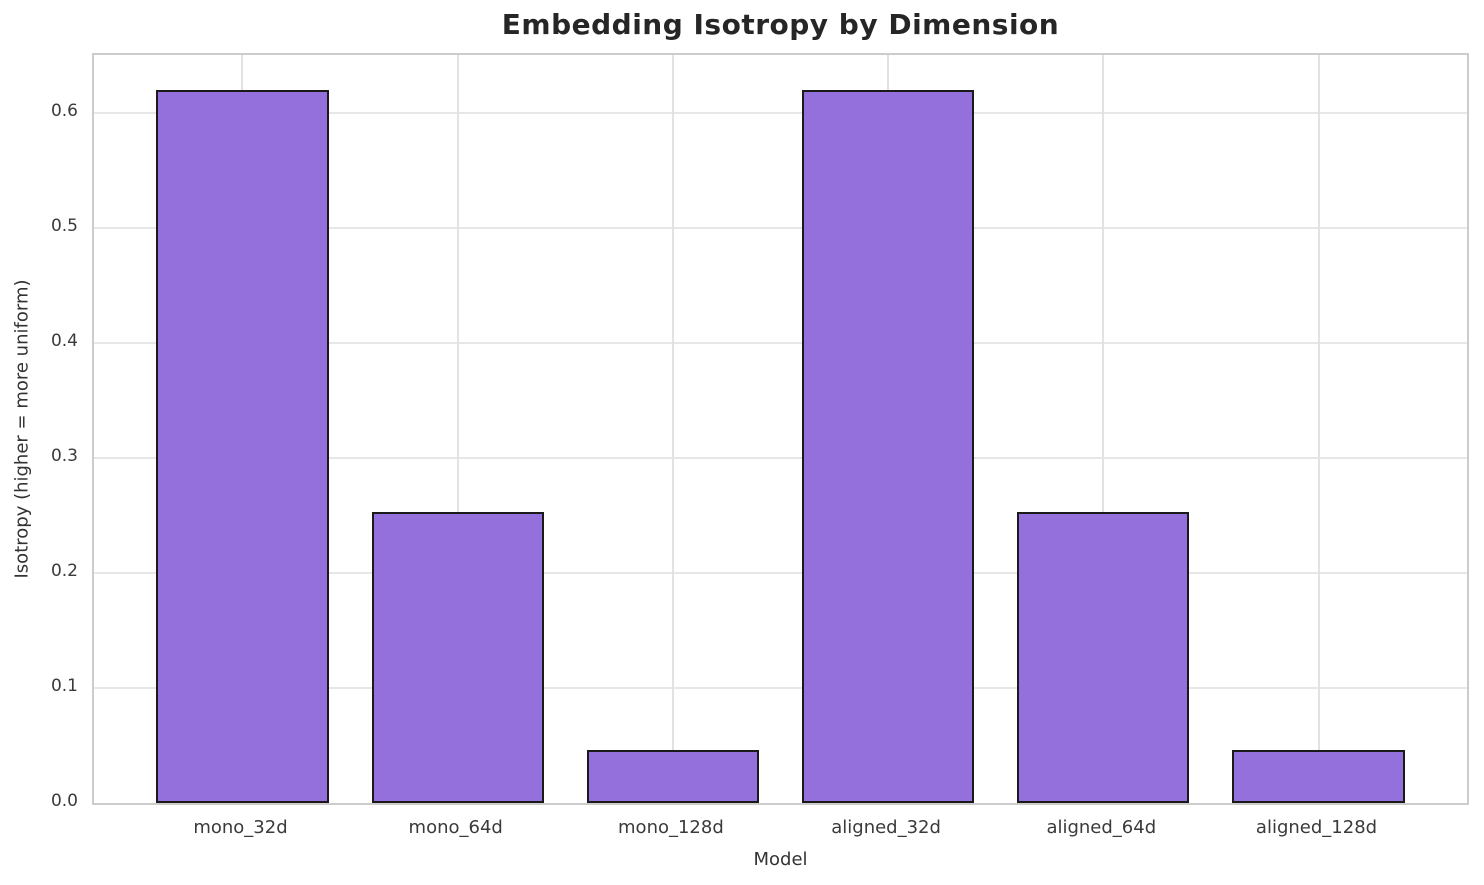 Image resolution: width=1484 pixels, height=885 pixels. I want to click on bar-aligned_128d, so click(1318, 776).